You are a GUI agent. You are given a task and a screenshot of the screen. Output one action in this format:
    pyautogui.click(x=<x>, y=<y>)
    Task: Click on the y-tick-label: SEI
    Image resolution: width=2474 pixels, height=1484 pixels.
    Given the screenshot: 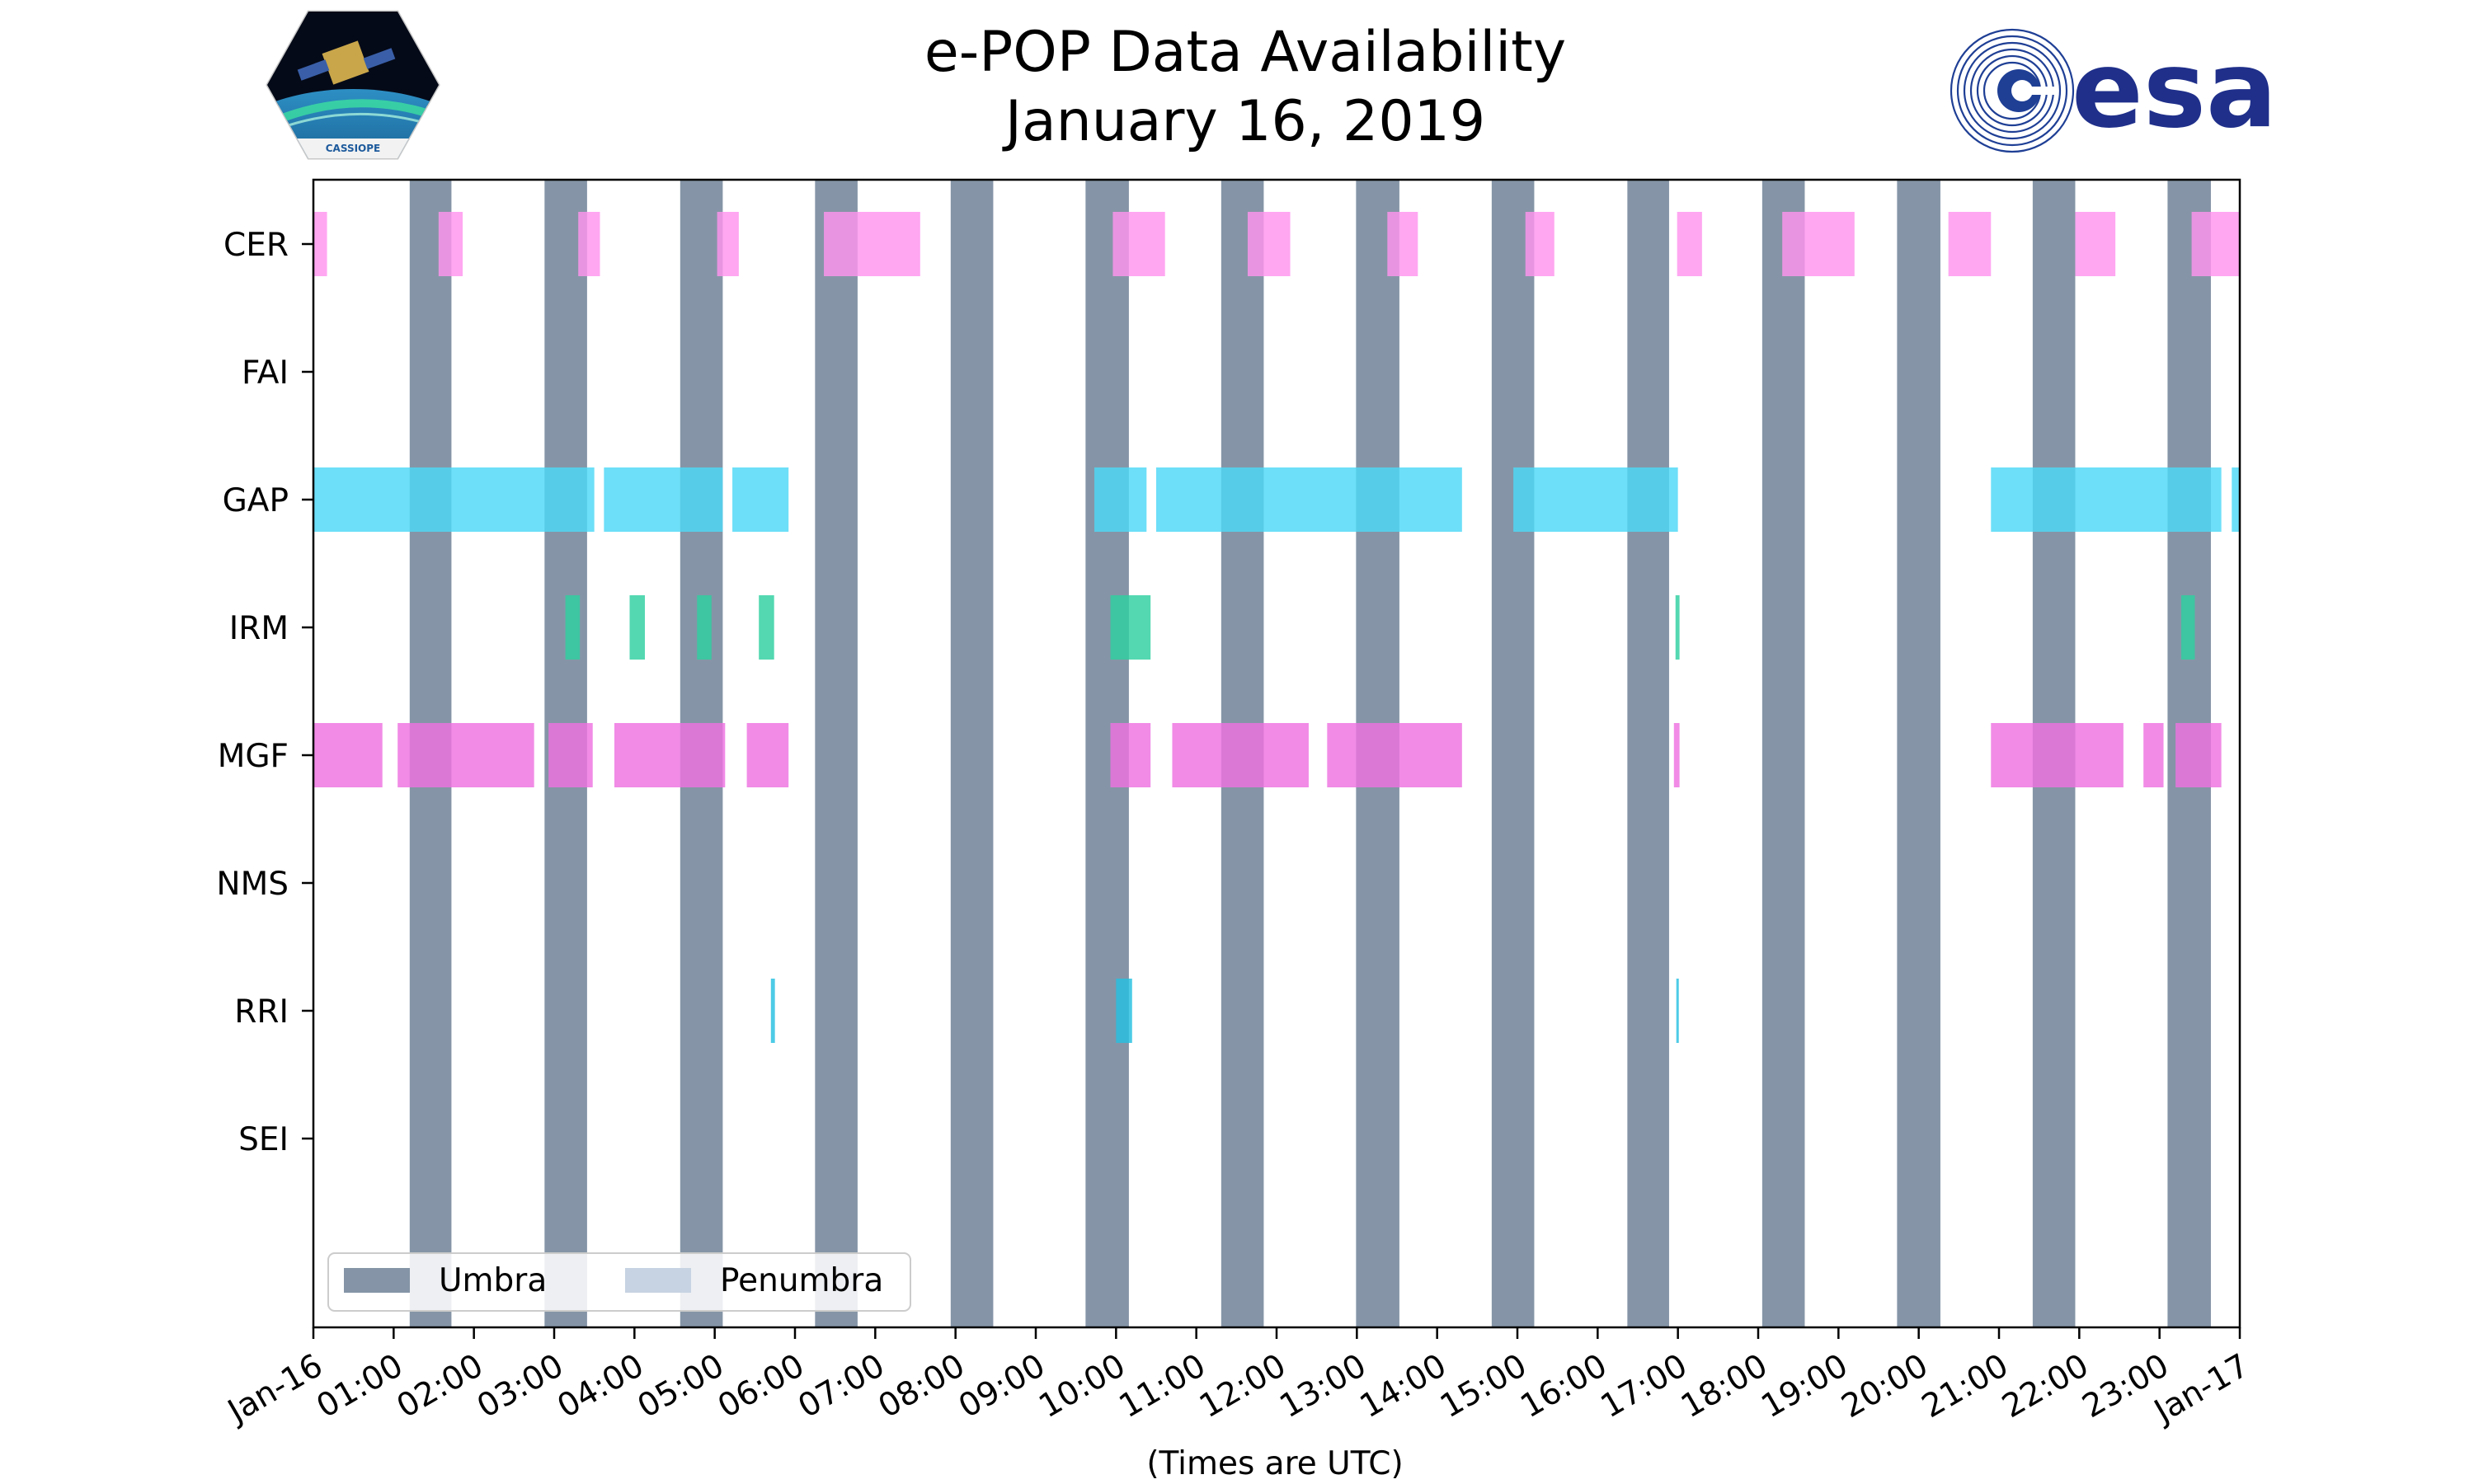 What is the action you would take?
    pyautogui.click(x=263, y=1139)
    